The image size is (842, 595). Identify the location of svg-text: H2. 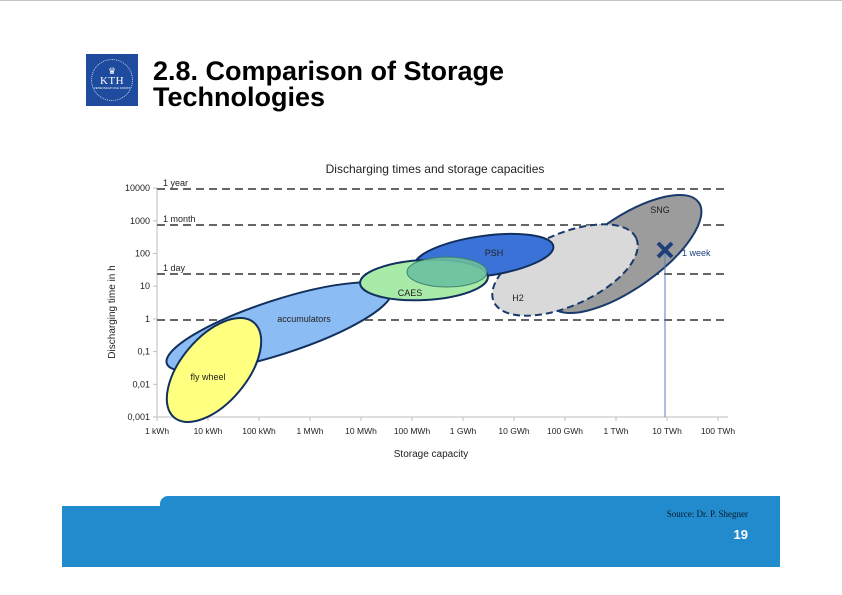
(518, 298).